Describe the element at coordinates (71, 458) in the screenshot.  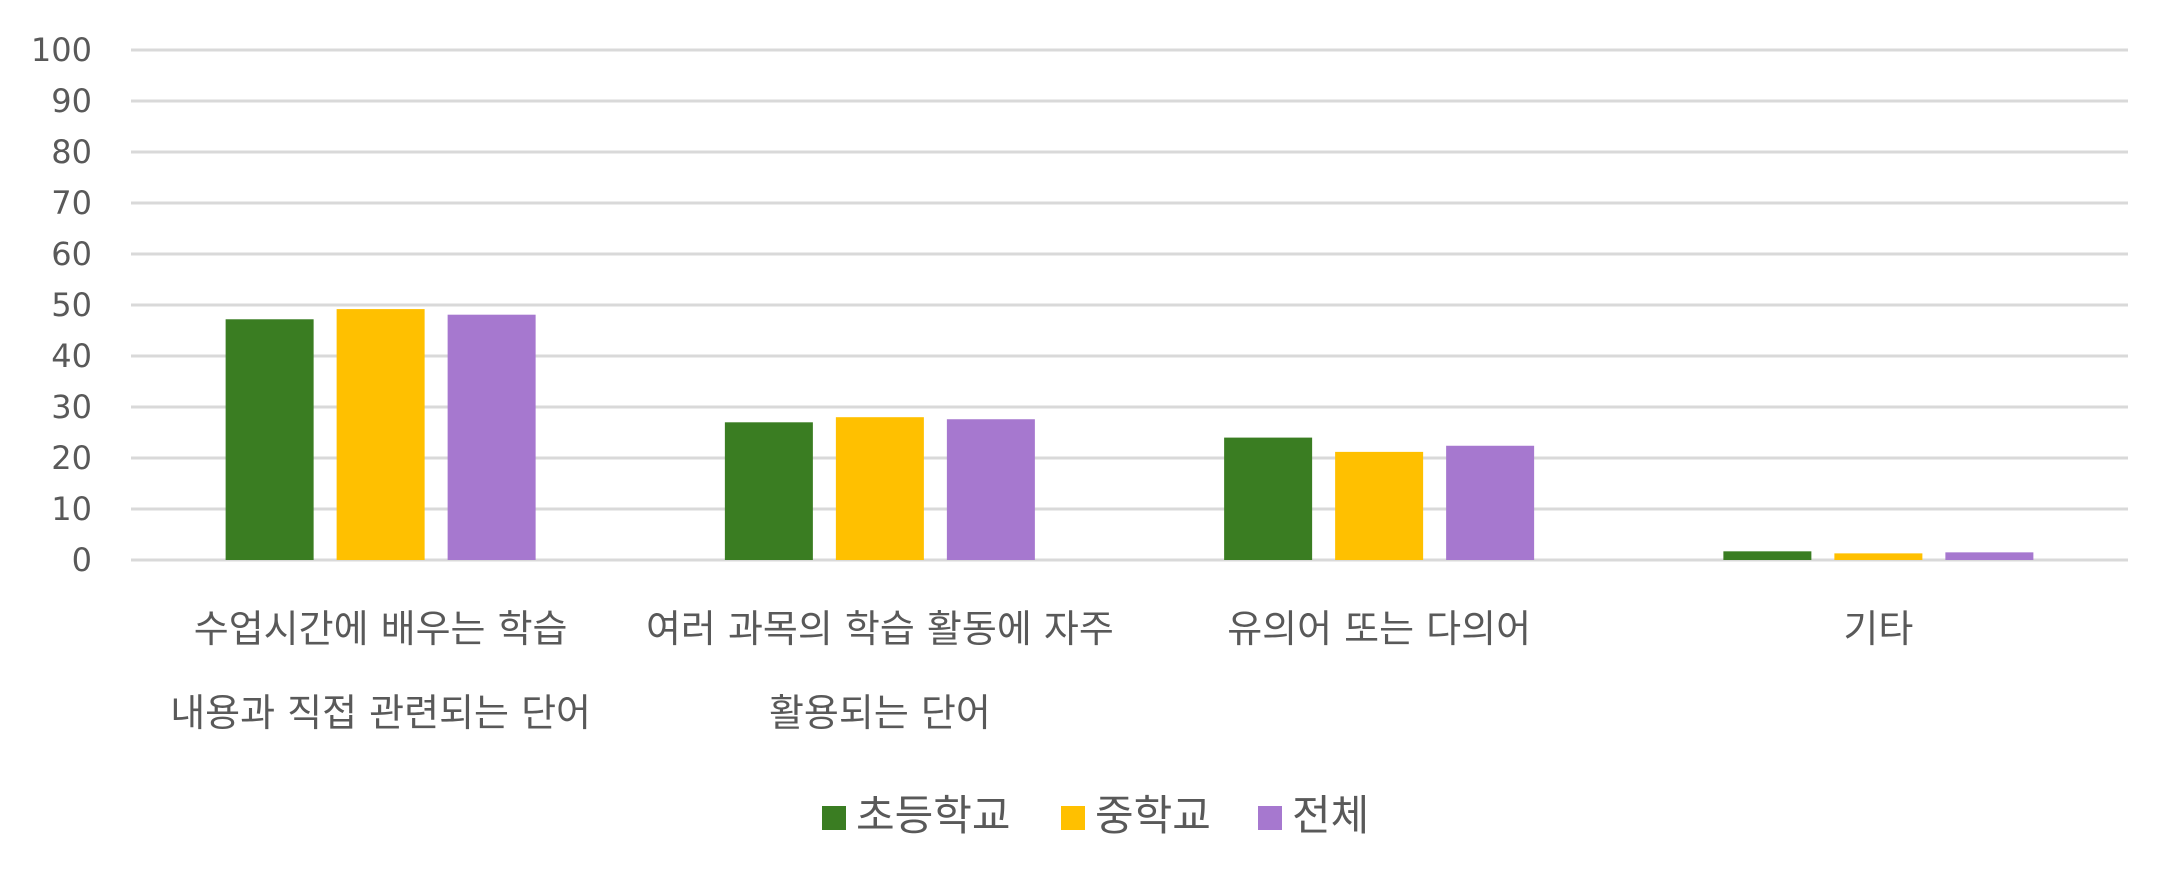
I see `y-tick-label: 20` at that location.